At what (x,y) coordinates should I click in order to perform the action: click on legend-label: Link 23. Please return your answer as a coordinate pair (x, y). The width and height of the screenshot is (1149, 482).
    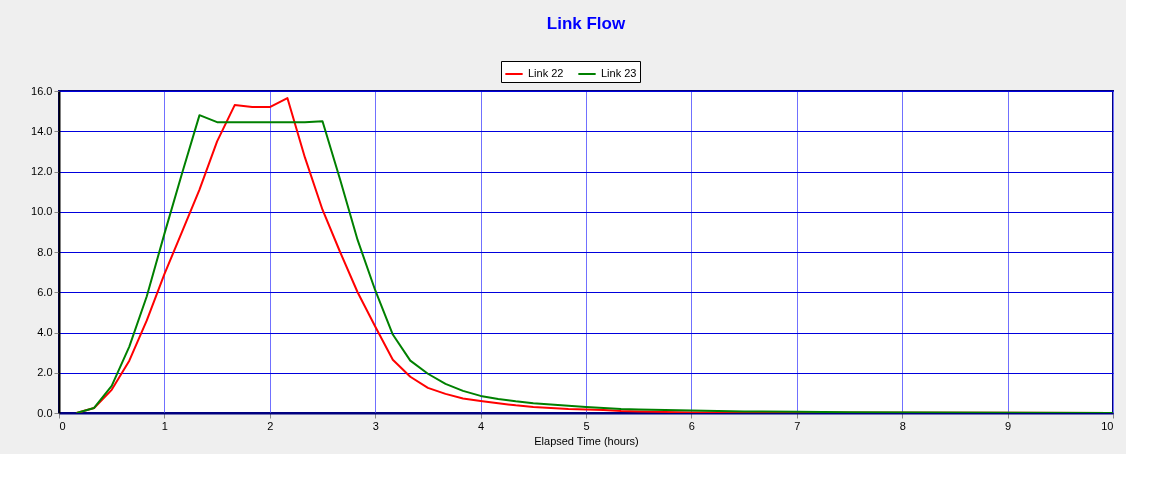
    Looking at the image, I should click on (619, 73).